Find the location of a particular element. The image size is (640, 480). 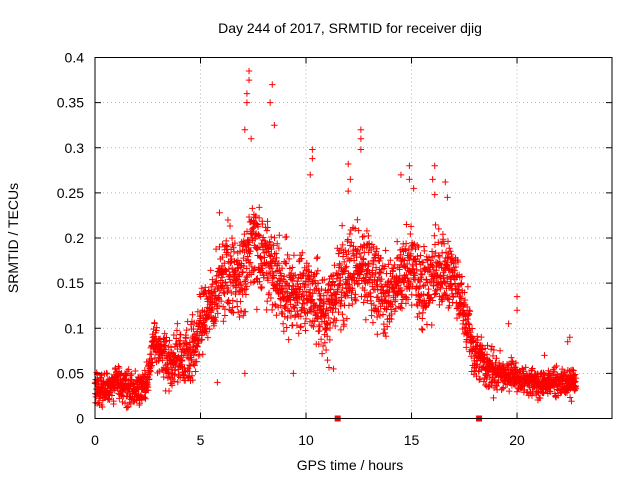

y-tick-label: 0.3 is located at coordinates (75, 148).